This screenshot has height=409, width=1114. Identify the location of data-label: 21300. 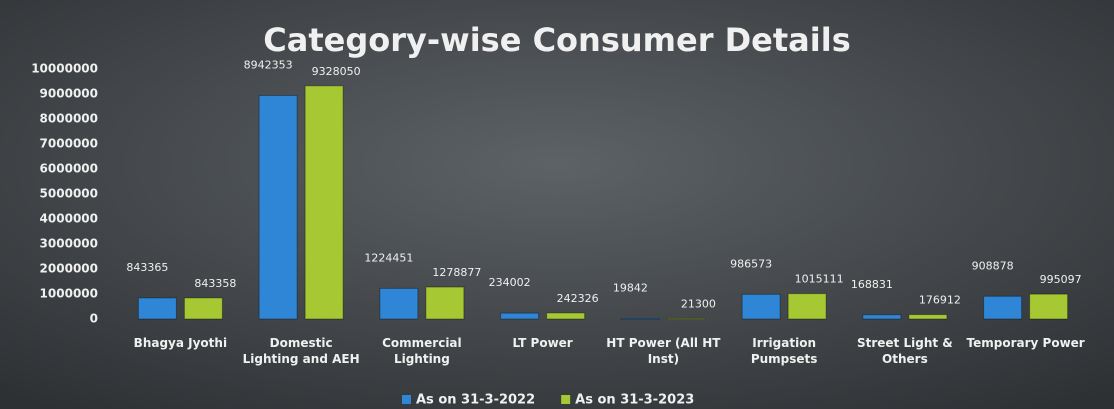
(698, 303).